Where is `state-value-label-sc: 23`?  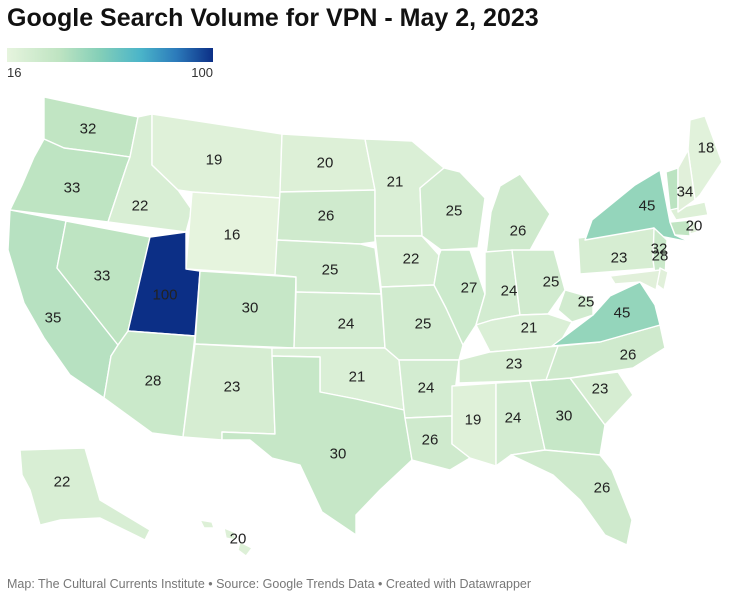
state-value-label-sc: 23 is located at coordinates (600, 389).